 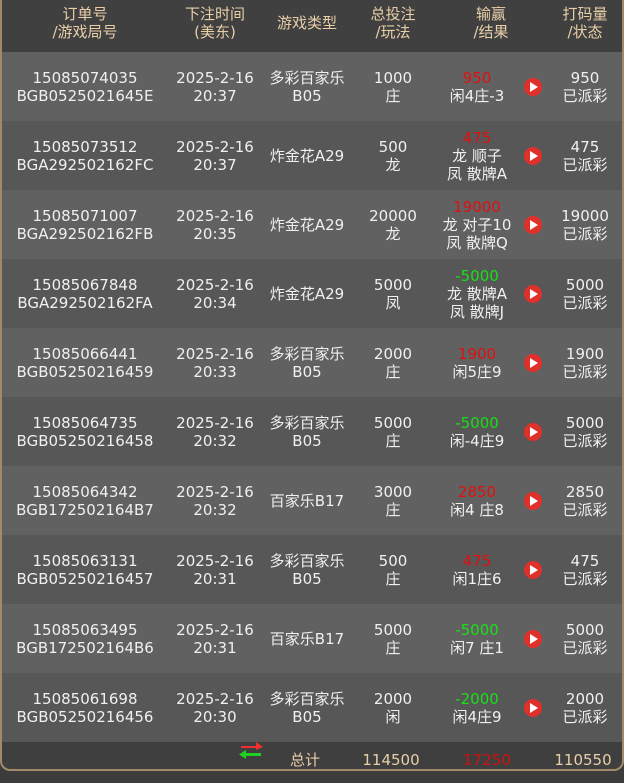 What do you see at coordinates (393, 233) in the screenshot?
I see `bet-cell-play: 龙` at bounding box center [393, 233].